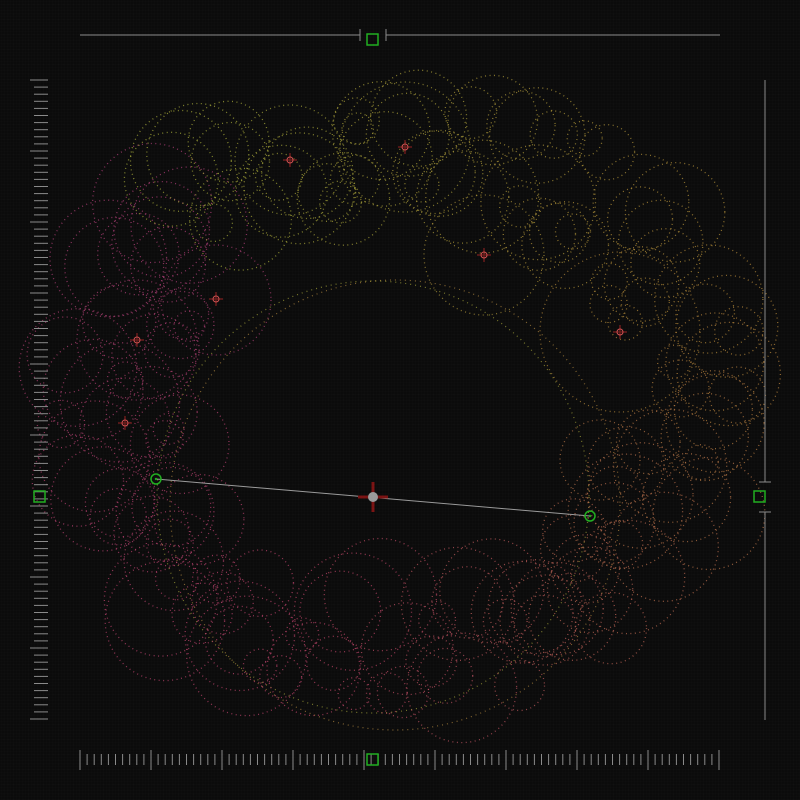 The width and height of the screenshot is (800, 800). Describe the element at coordinates (759, 496) in the screenshot. I see `right-resize-handle` at that location.